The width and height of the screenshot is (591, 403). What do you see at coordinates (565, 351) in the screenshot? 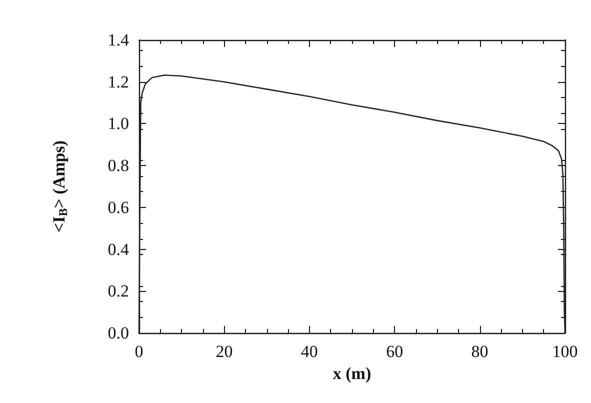
I see `x-tick-label: 100` at bounding box center [565, 351].